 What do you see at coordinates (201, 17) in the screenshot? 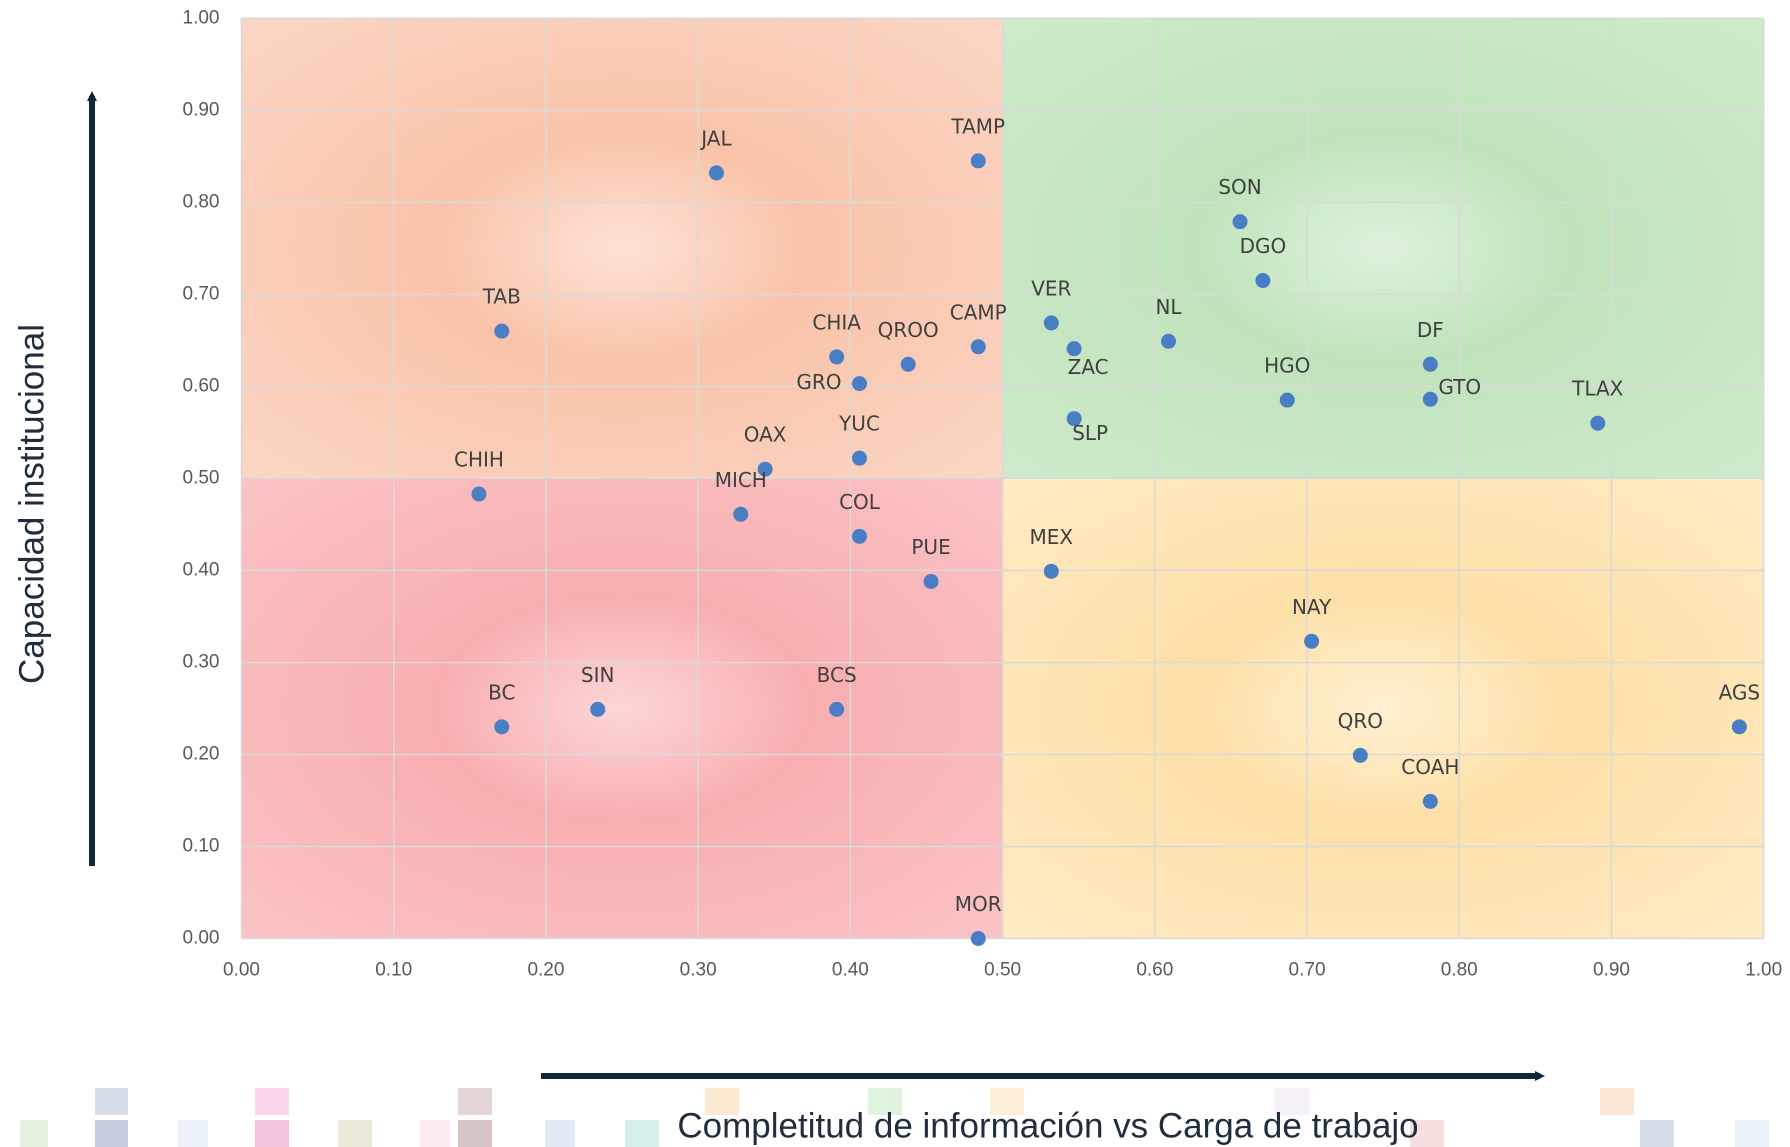
I see `y-tick-label: 1.00` at bounding box center [201, 17].